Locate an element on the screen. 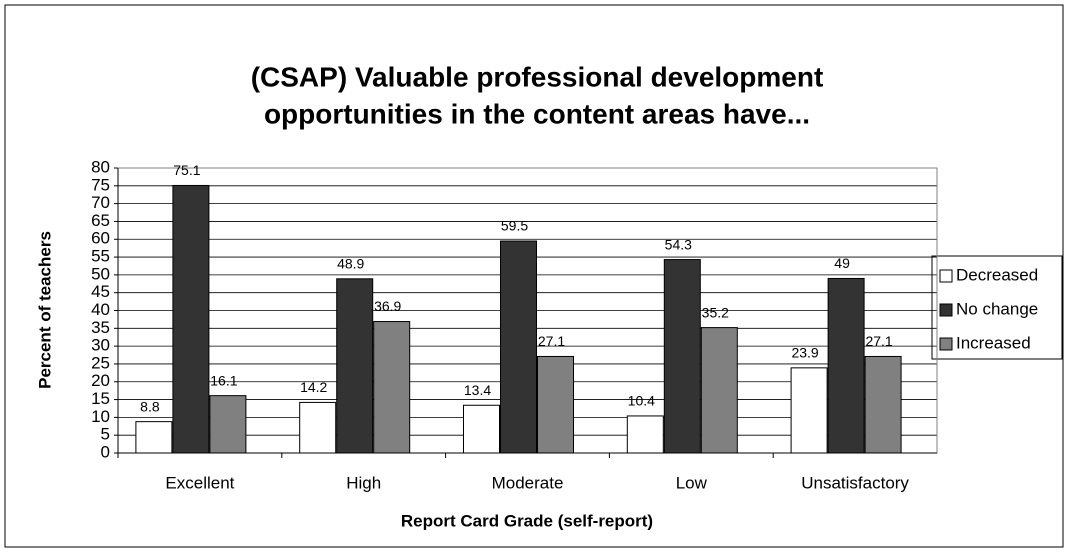  legend-label: Increased is located at coordinates (993, 342).